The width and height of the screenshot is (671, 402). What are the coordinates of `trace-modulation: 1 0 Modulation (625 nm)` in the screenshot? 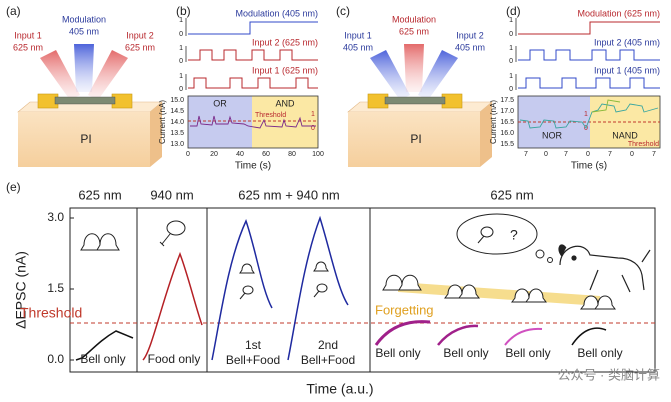 It's located at (584, 23).